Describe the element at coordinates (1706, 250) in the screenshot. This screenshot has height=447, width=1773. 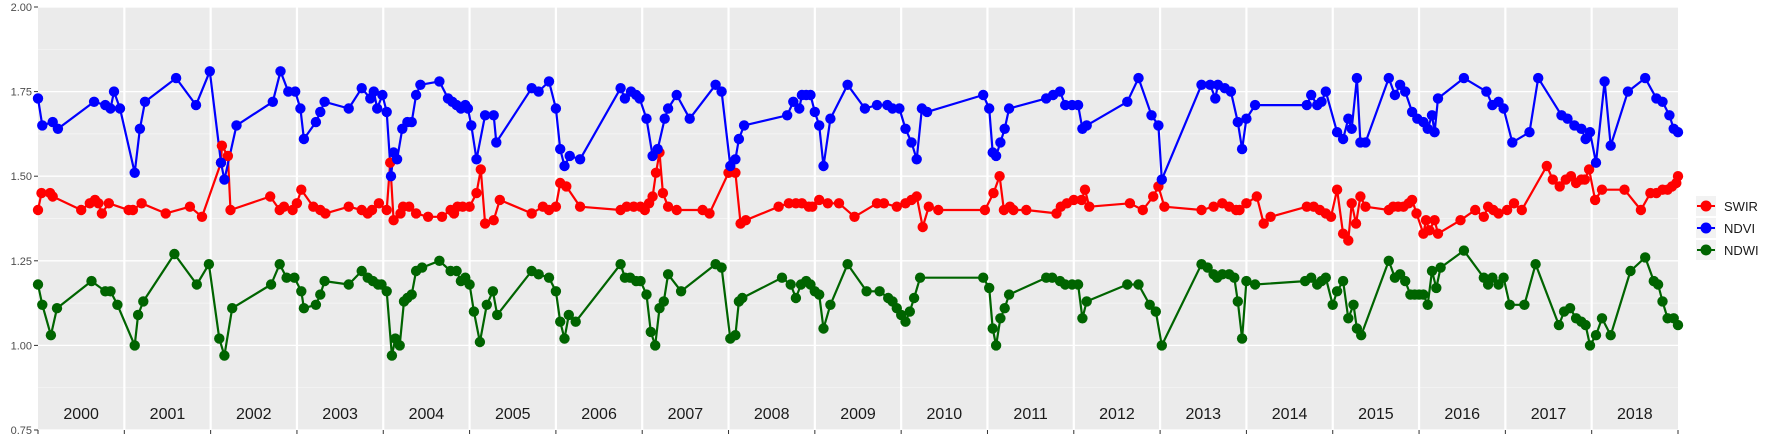
I see `legend-key-point` at that location.